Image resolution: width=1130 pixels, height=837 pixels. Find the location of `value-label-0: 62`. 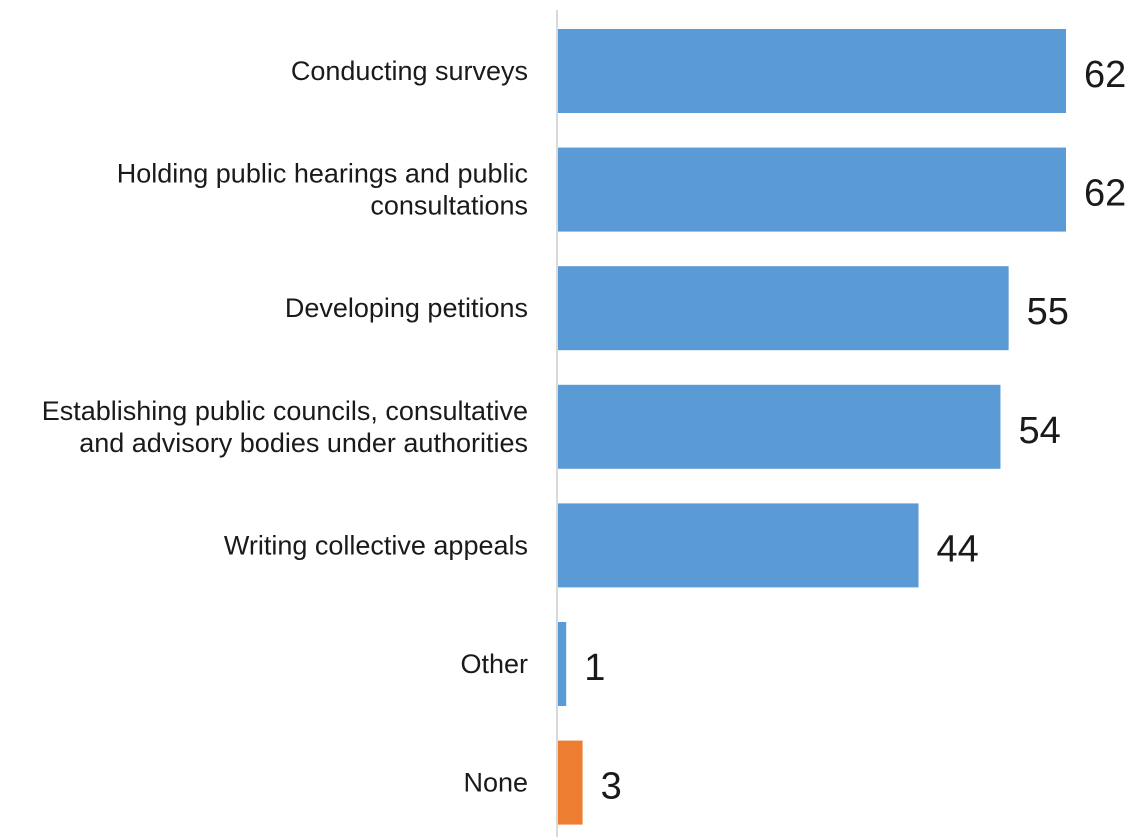

value-label-0: 62 is located at coordinates (1105, 75).